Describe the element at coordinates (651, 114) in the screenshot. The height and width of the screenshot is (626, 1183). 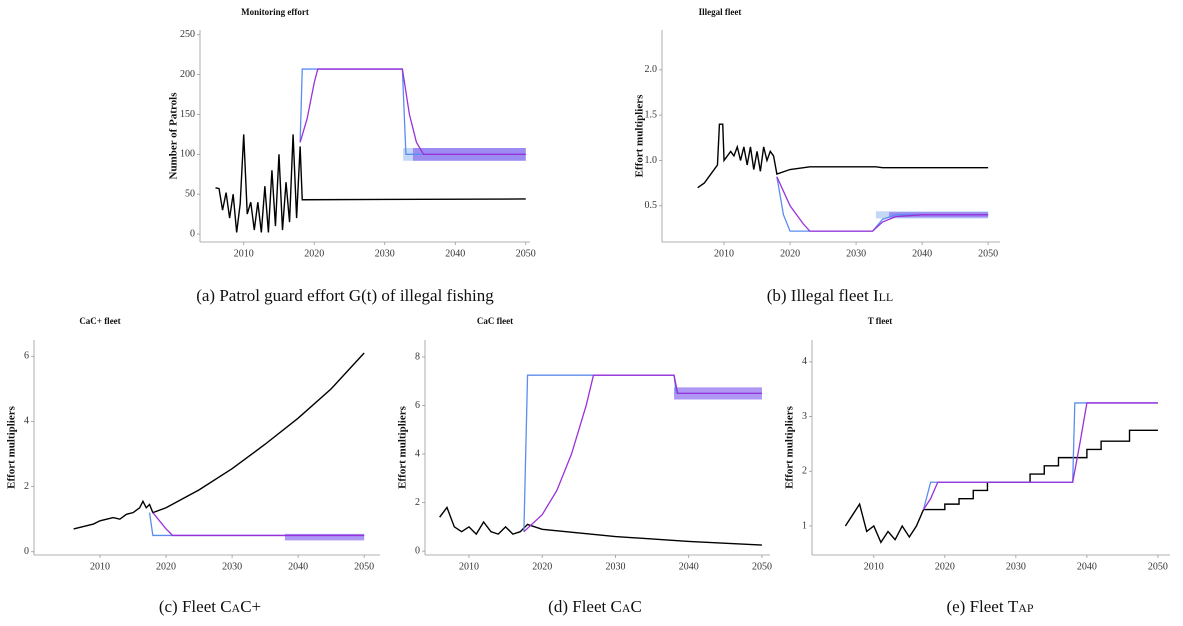
I see `y-tick-label: 1.5` at that location.